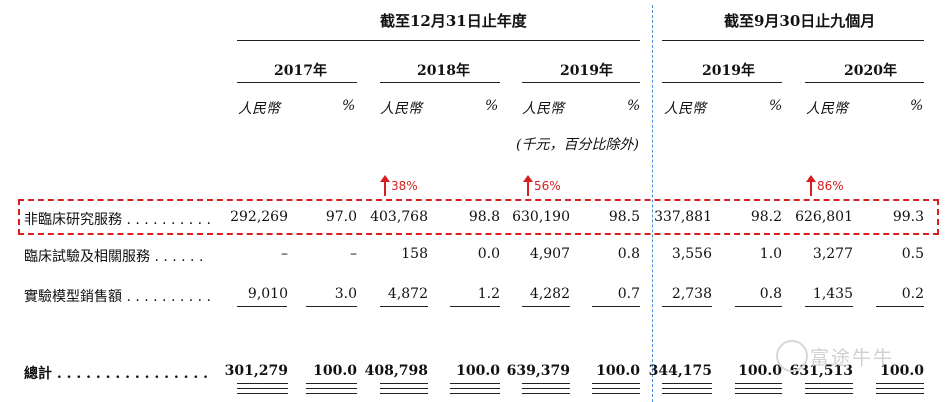 The height and width of the screenshot is (402, 949). Describe the element at coordinates (628, 294) in the screenshot. I see `cell-row2-2019-pct: 0.7` at that location.